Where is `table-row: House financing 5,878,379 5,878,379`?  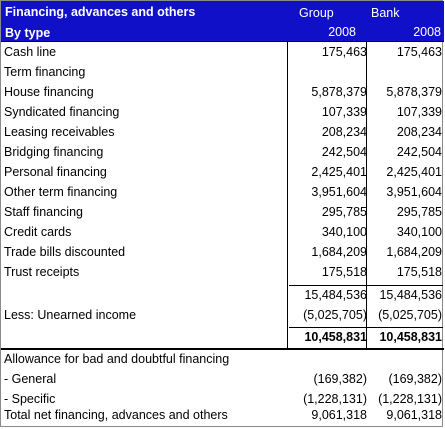 table-row: House financing 5,878,379 5,878,379 is located at coordinates (222, 93).